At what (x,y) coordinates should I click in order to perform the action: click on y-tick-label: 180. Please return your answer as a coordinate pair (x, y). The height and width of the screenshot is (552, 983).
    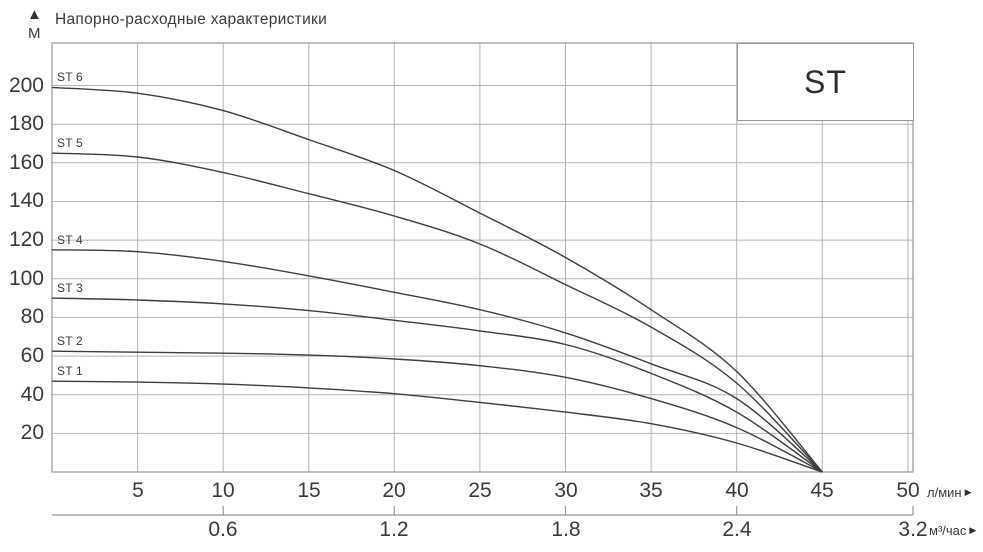
    Looking at the image, I should click on (26, 123).